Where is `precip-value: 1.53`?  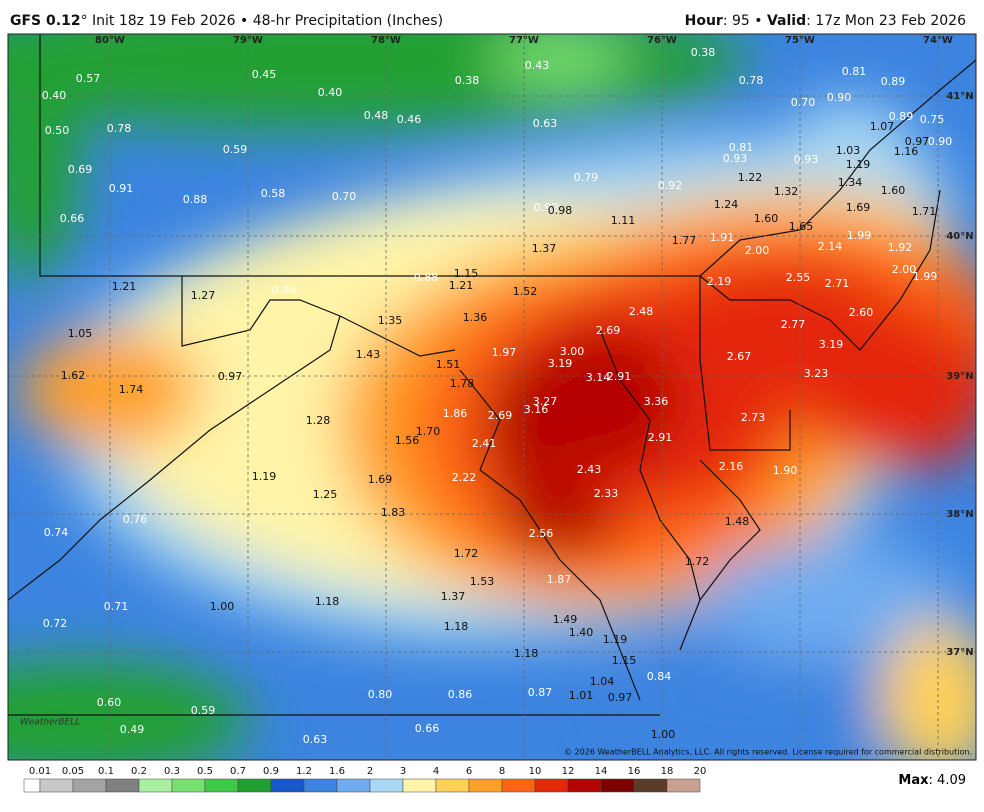 precip-value: 1.53 is located at coordinates (482, 581).